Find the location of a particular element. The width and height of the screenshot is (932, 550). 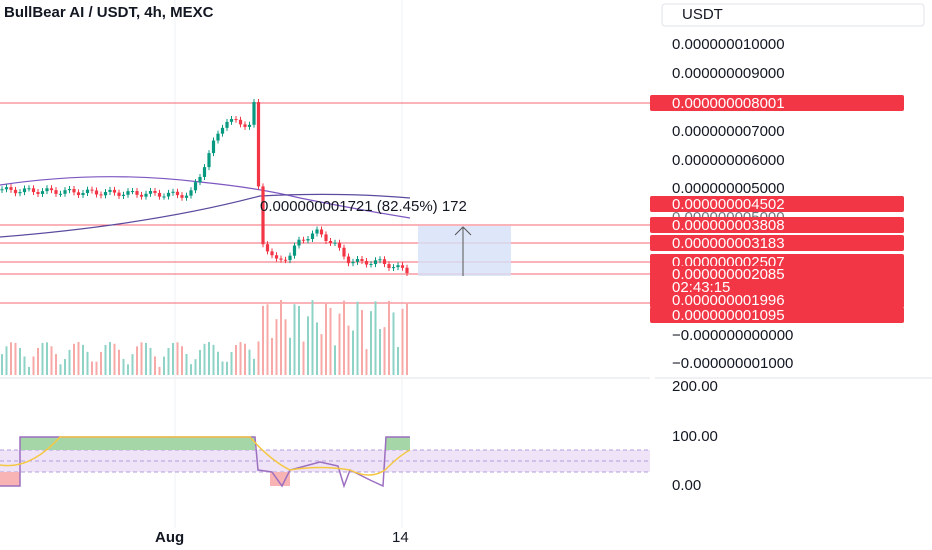

price-axis-label: 0.000000010000 is located at coordinates (728, 44).